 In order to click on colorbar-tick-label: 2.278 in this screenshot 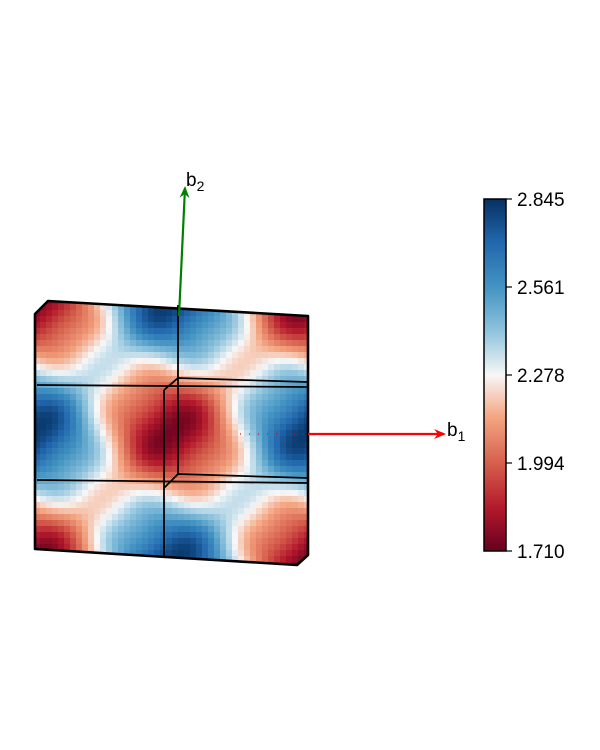, I will do `click(541, 376)`.